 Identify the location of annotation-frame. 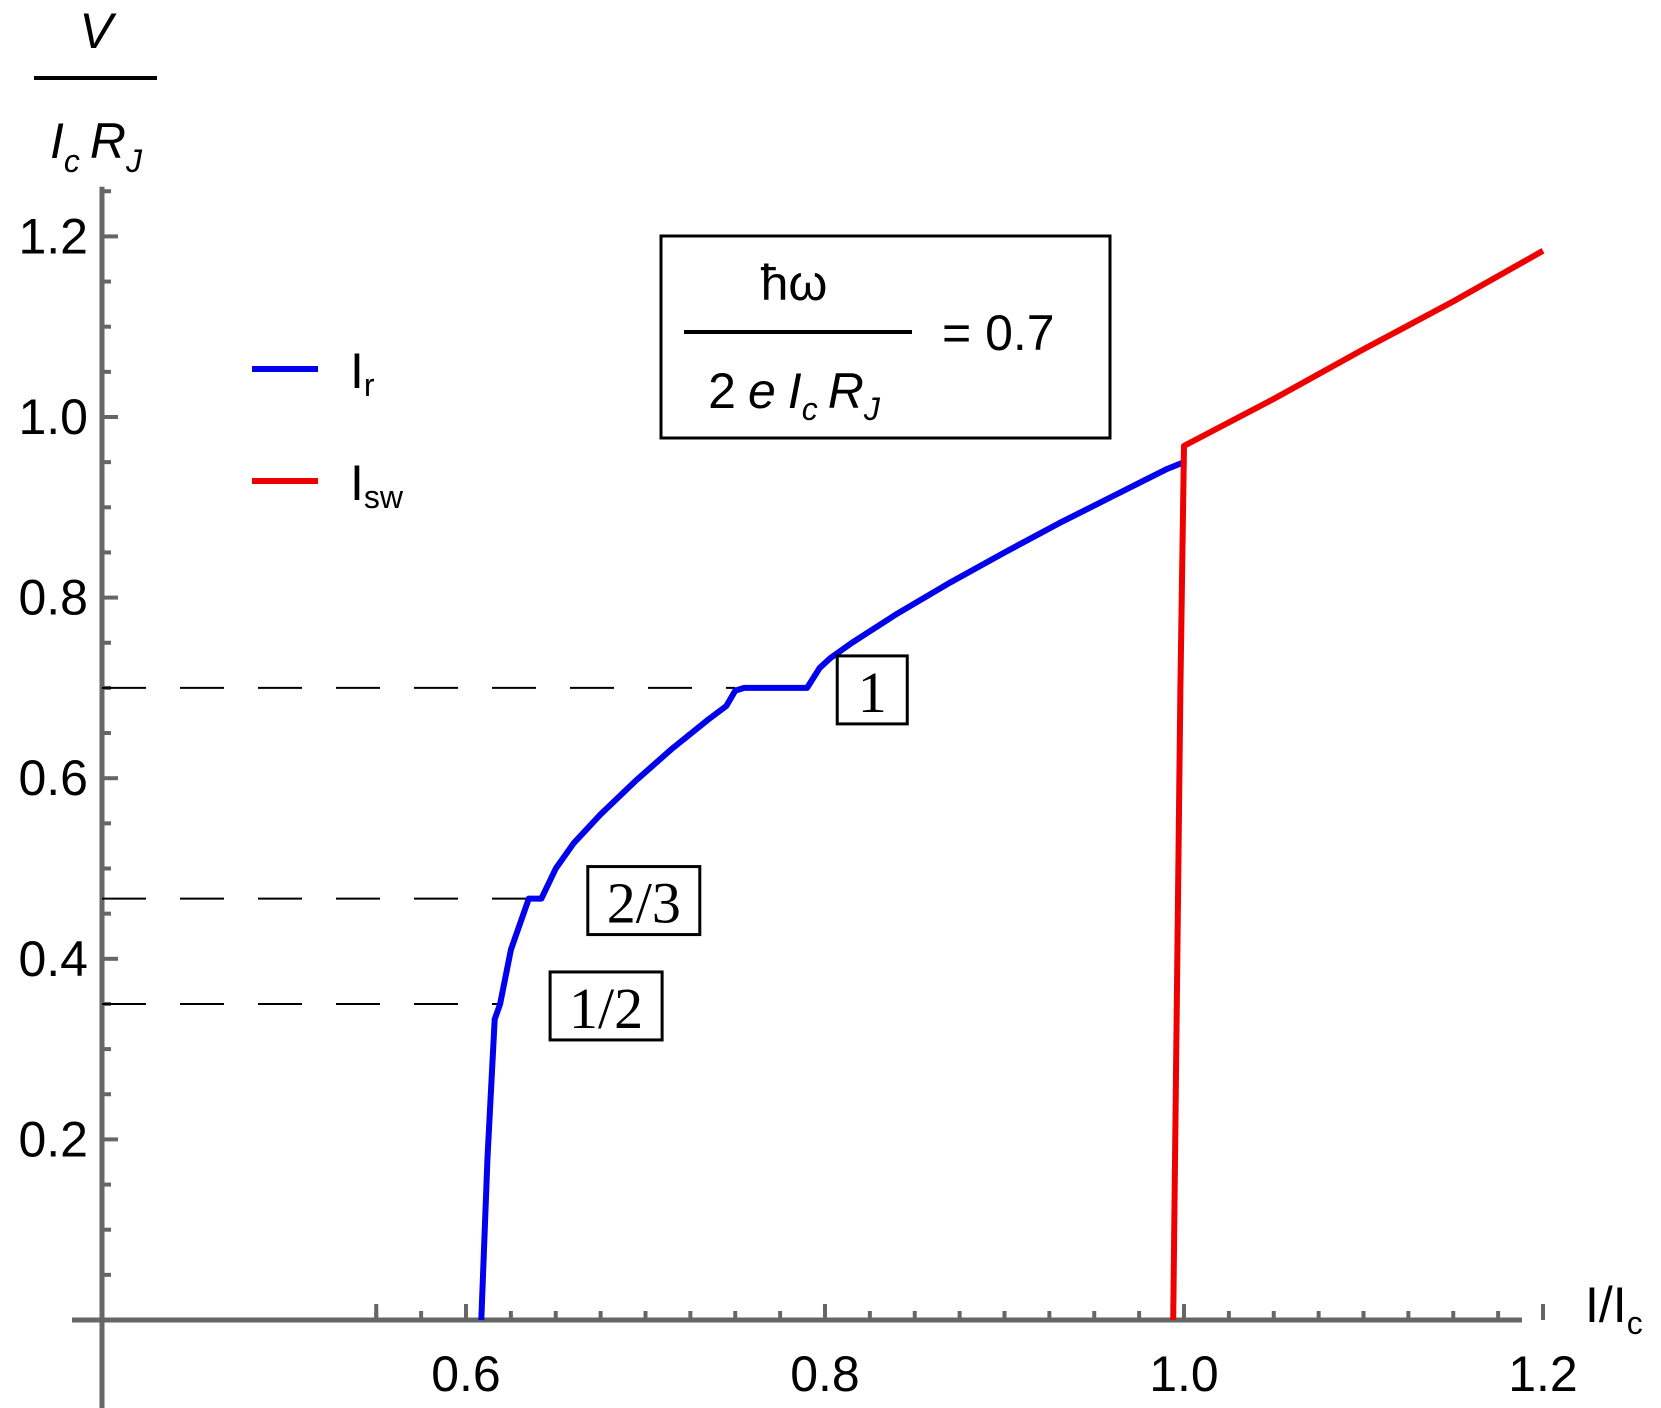
(885, 337).